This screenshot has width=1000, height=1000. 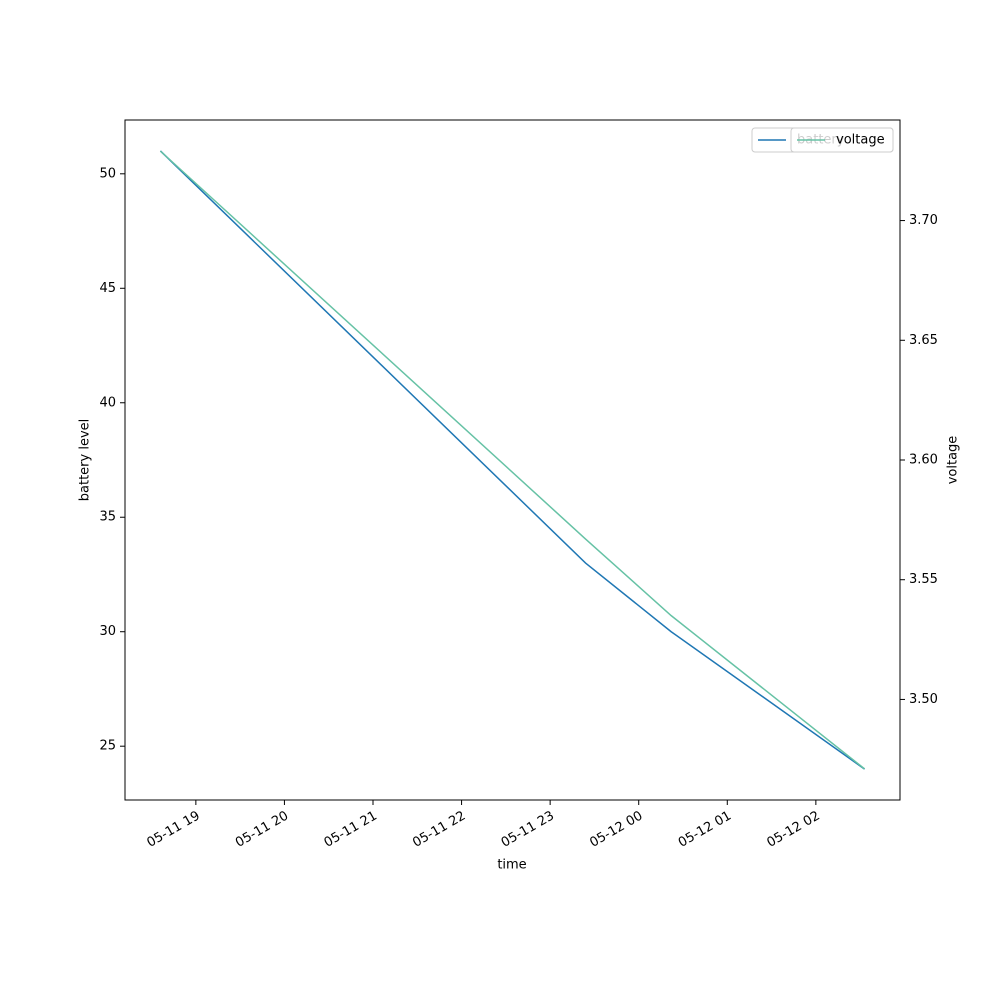 What do you see at coordinates (107, 746) in the screenshot?
I see `y-tick-label: 25` at bounding box center [107, 746].